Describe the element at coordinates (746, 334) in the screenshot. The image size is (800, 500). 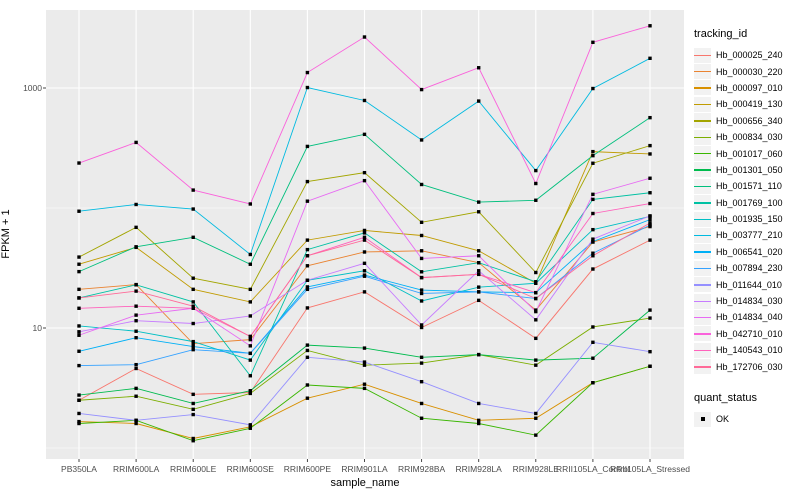
I see `legend-item-Hb_042710_010: Hb_042710_010` at that location.